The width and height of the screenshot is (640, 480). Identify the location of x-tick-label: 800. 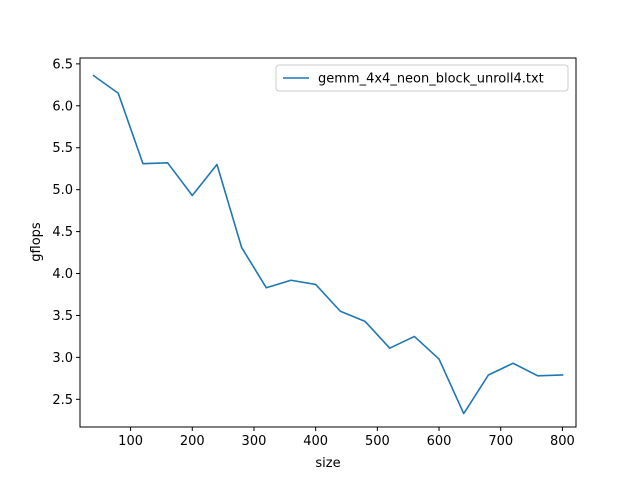
(562, 441).